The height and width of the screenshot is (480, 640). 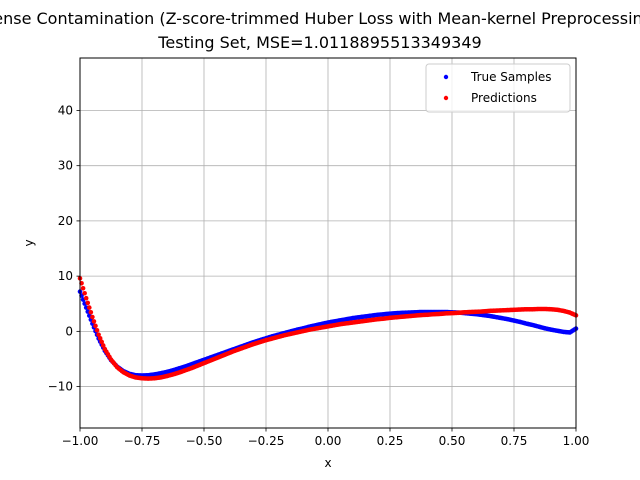 What do you see at coordinates (69, 331) in the screenshot?
I see `y-tick-label: 0` at bounding box center [69, 331].